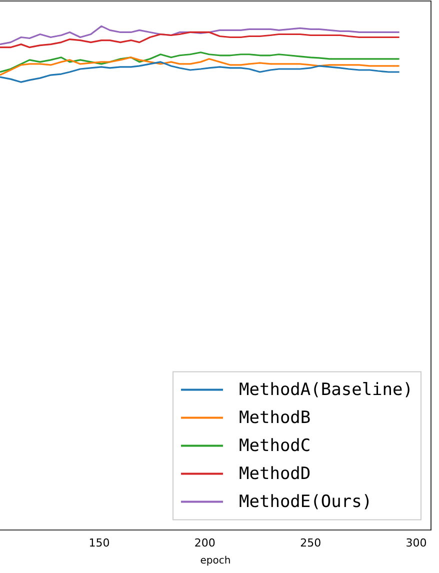 This screenshot has width=439, height=573. Describe the element at coordinates (416, 543) in the screenshot. I see `x-tick-label: 300` at that location.